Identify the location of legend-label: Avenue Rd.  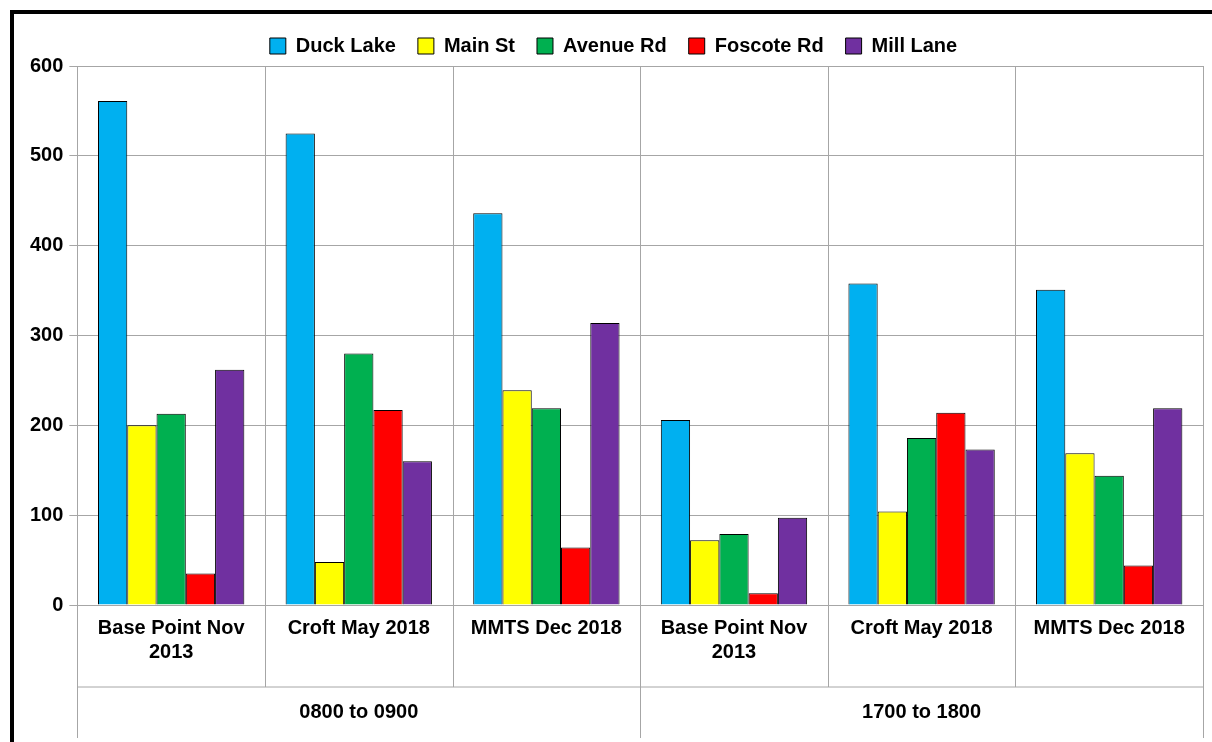
(614, 44).